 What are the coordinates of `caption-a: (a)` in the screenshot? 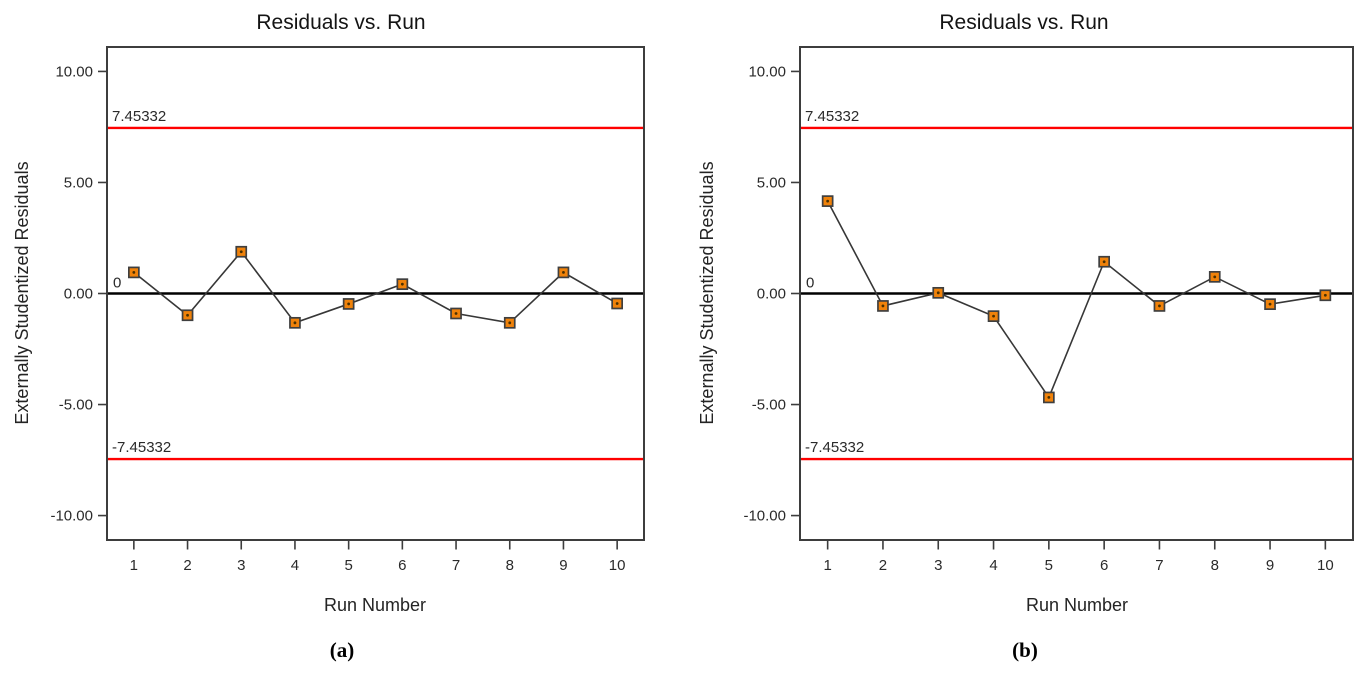 It's located at (342, 650).